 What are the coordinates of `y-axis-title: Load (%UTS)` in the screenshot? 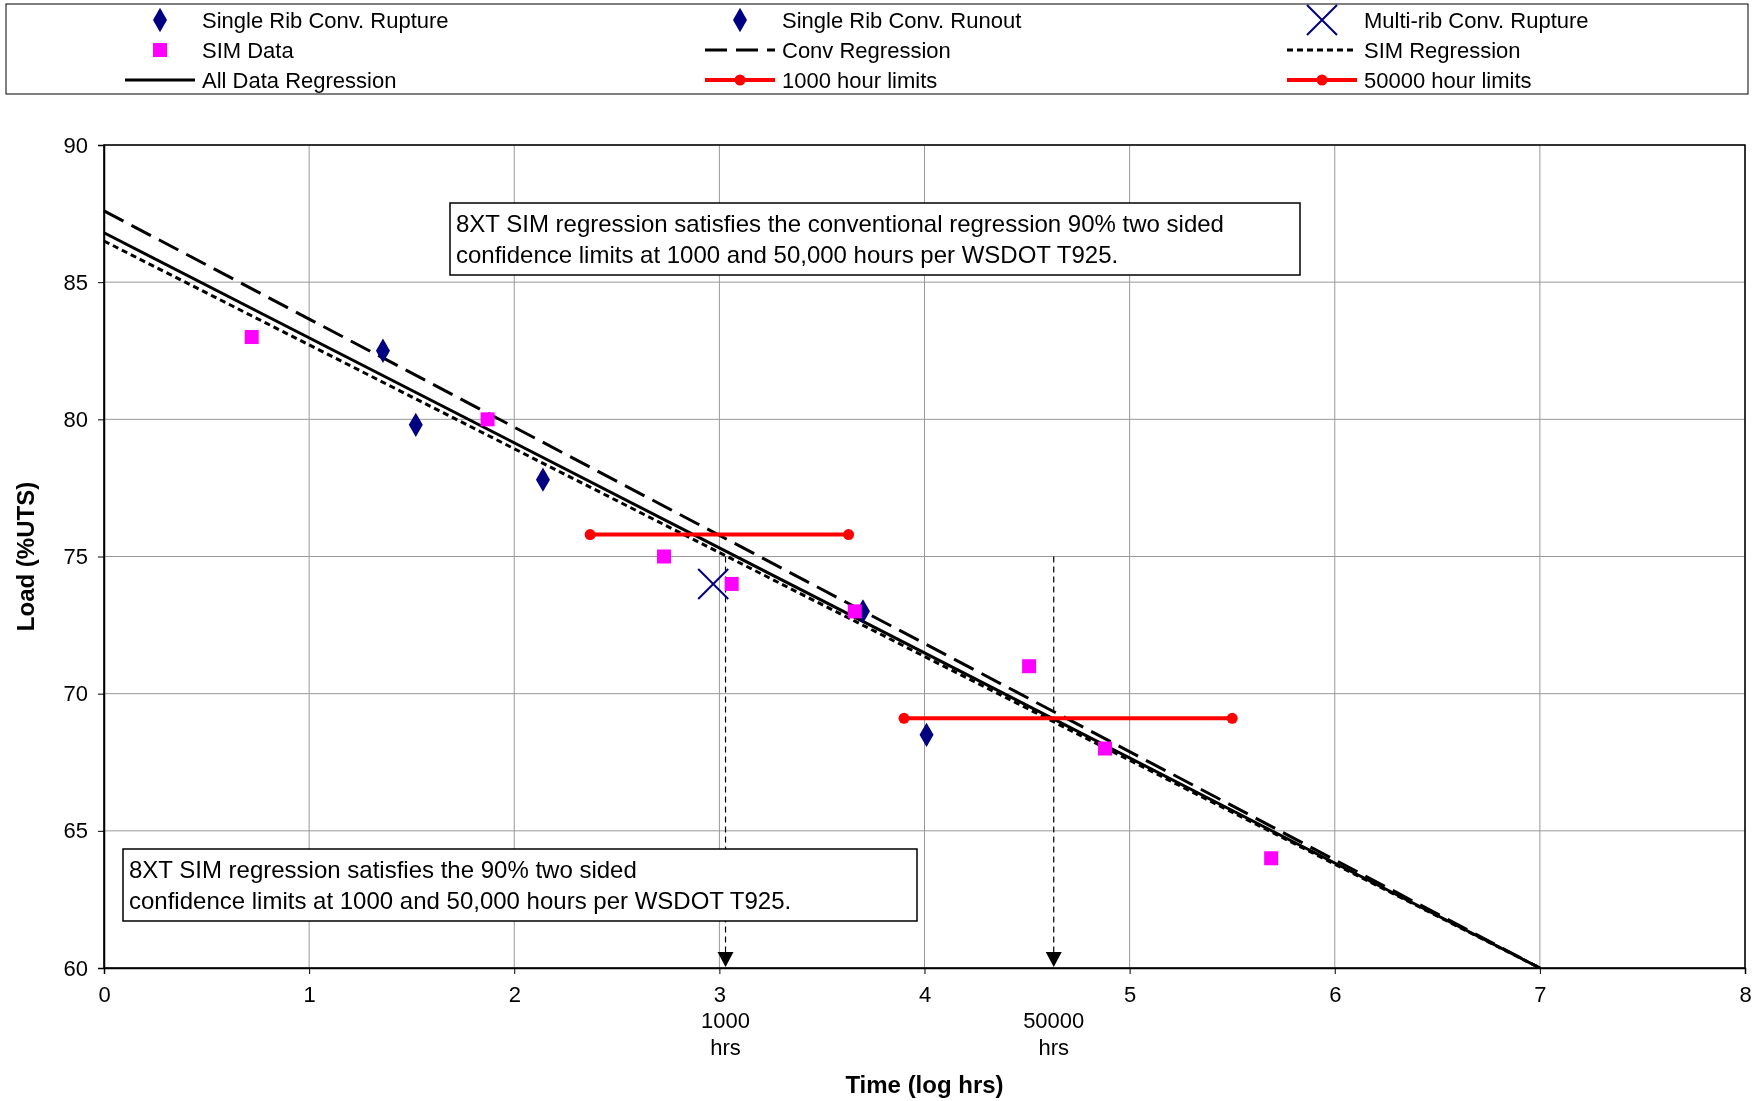 It's located at (25, 556).